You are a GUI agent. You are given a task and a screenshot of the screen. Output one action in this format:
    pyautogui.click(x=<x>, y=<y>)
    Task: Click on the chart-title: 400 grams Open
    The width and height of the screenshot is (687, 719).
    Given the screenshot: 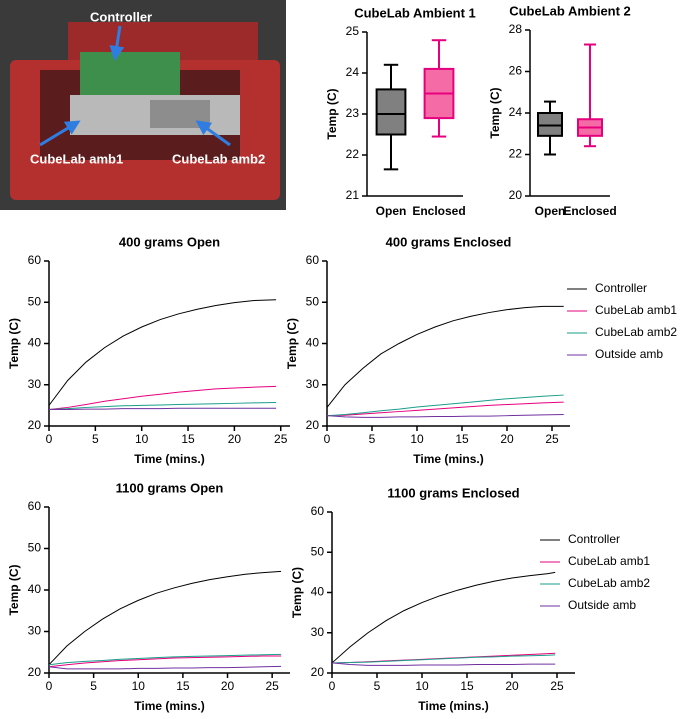 What is the action you would take?
    pyautogui.click(x=169, y=241)
    